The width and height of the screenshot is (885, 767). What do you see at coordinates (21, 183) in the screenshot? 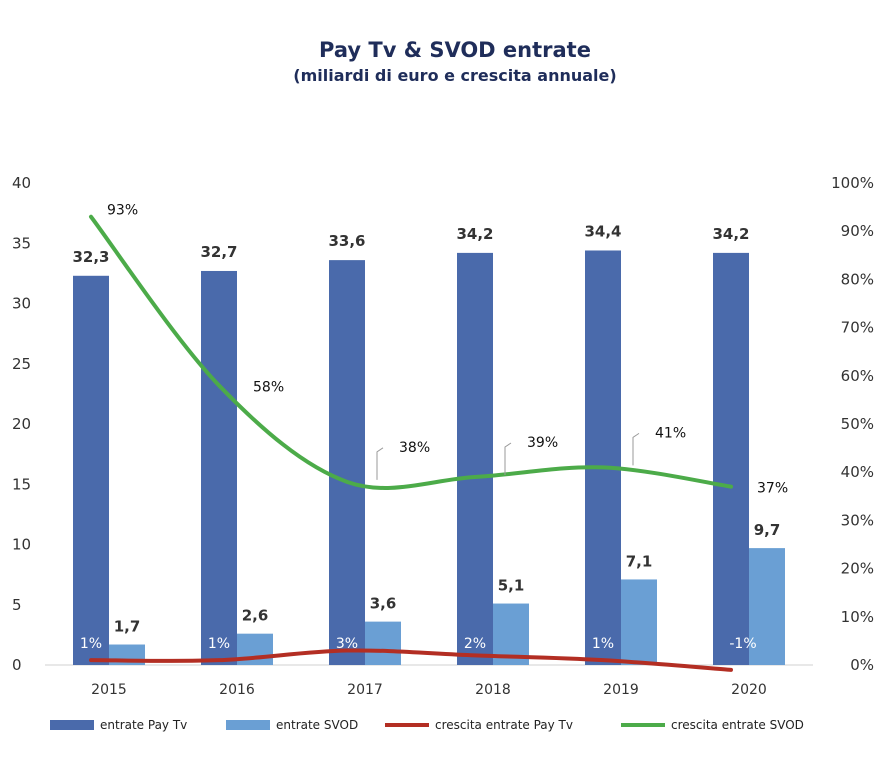
I see `y-left-tick-label: 40` at bounding box center [21, 183].